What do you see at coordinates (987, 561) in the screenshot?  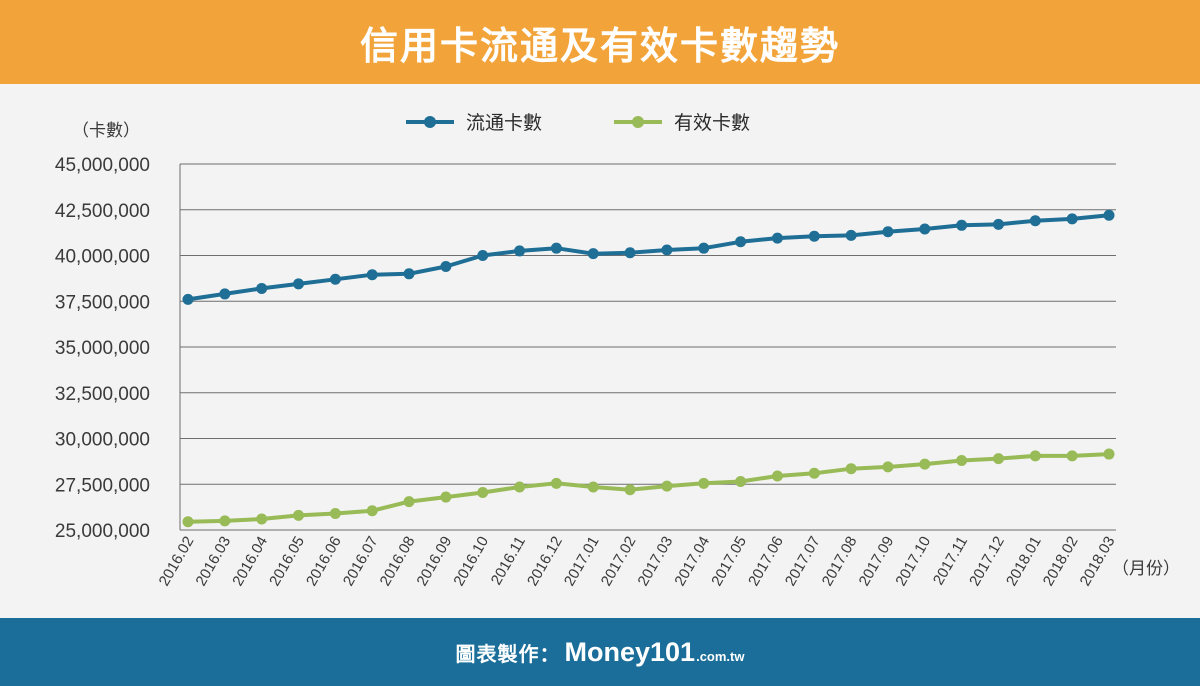 I see `x-tick-label: 2017.12` at bounding box center [987, 561].